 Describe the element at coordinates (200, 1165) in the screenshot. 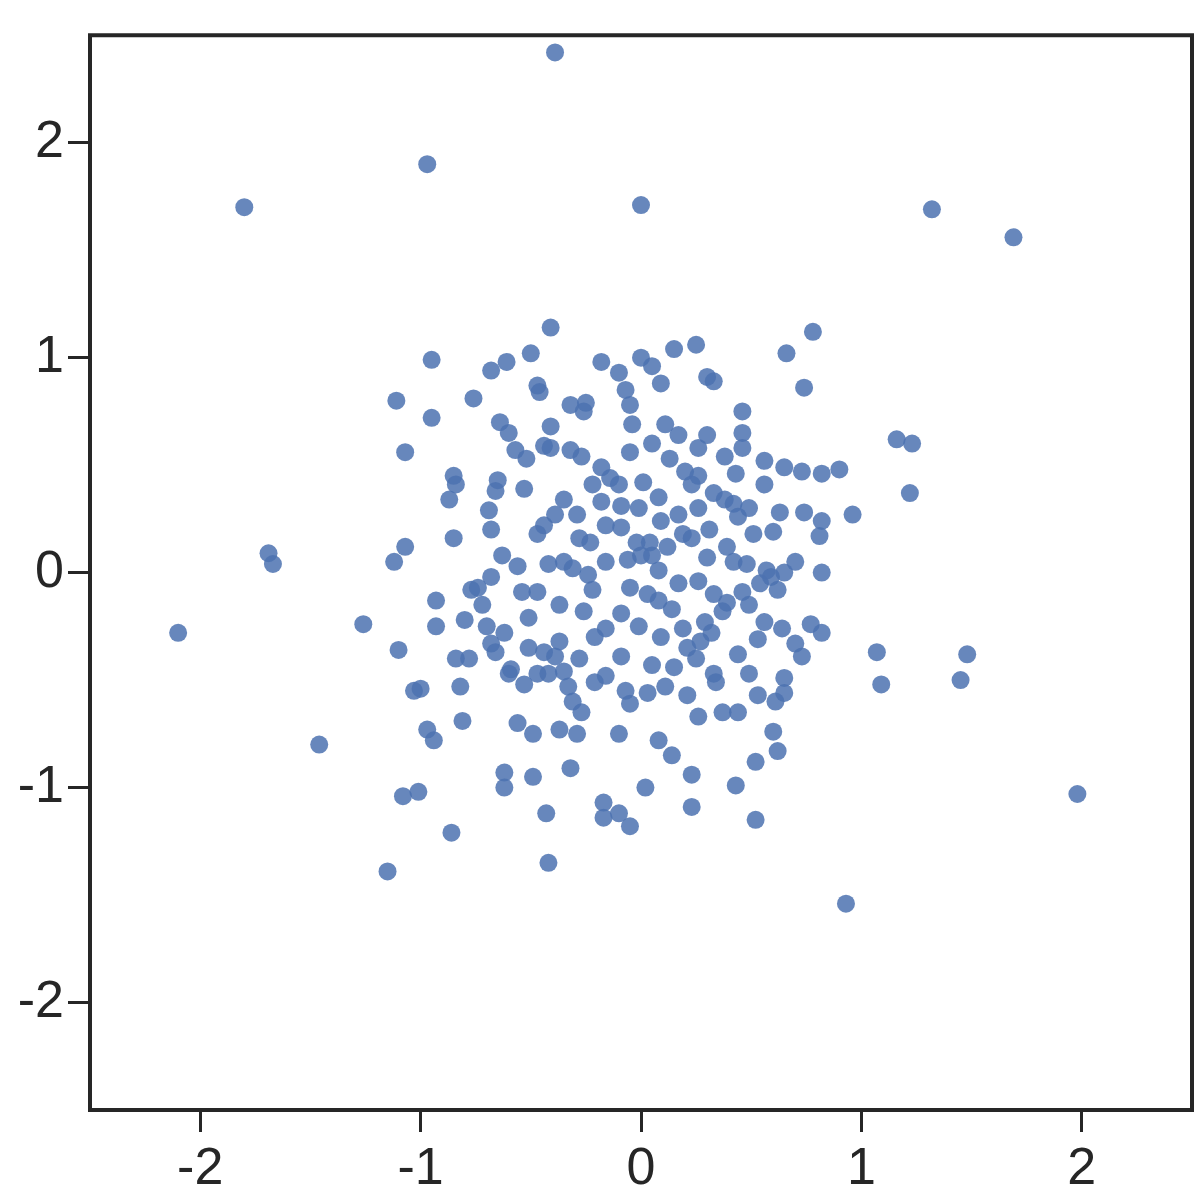

I see `x-tick-label: -2` at that location.